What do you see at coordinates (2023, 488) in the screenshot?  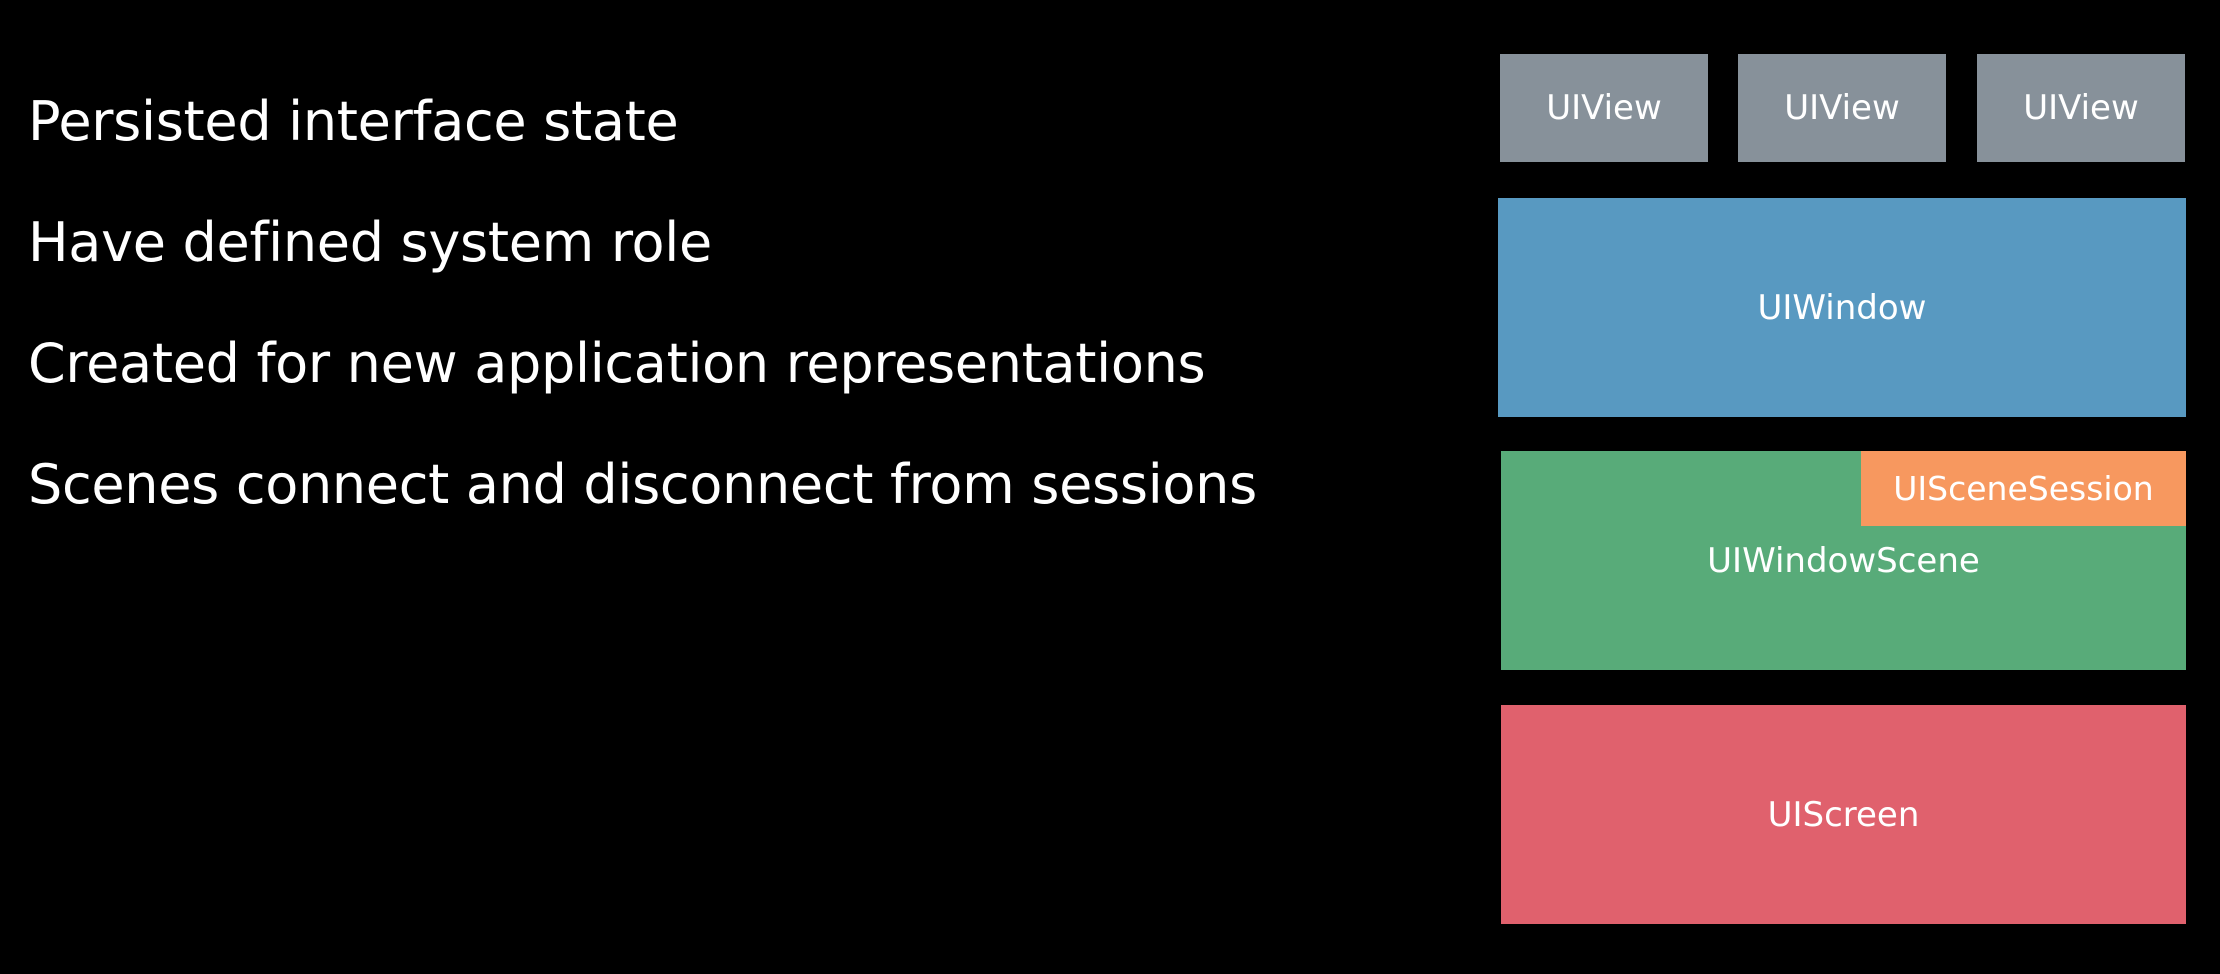 I see `uiscenesession-block: UISceneSession` at bounding box center [2023, 488].